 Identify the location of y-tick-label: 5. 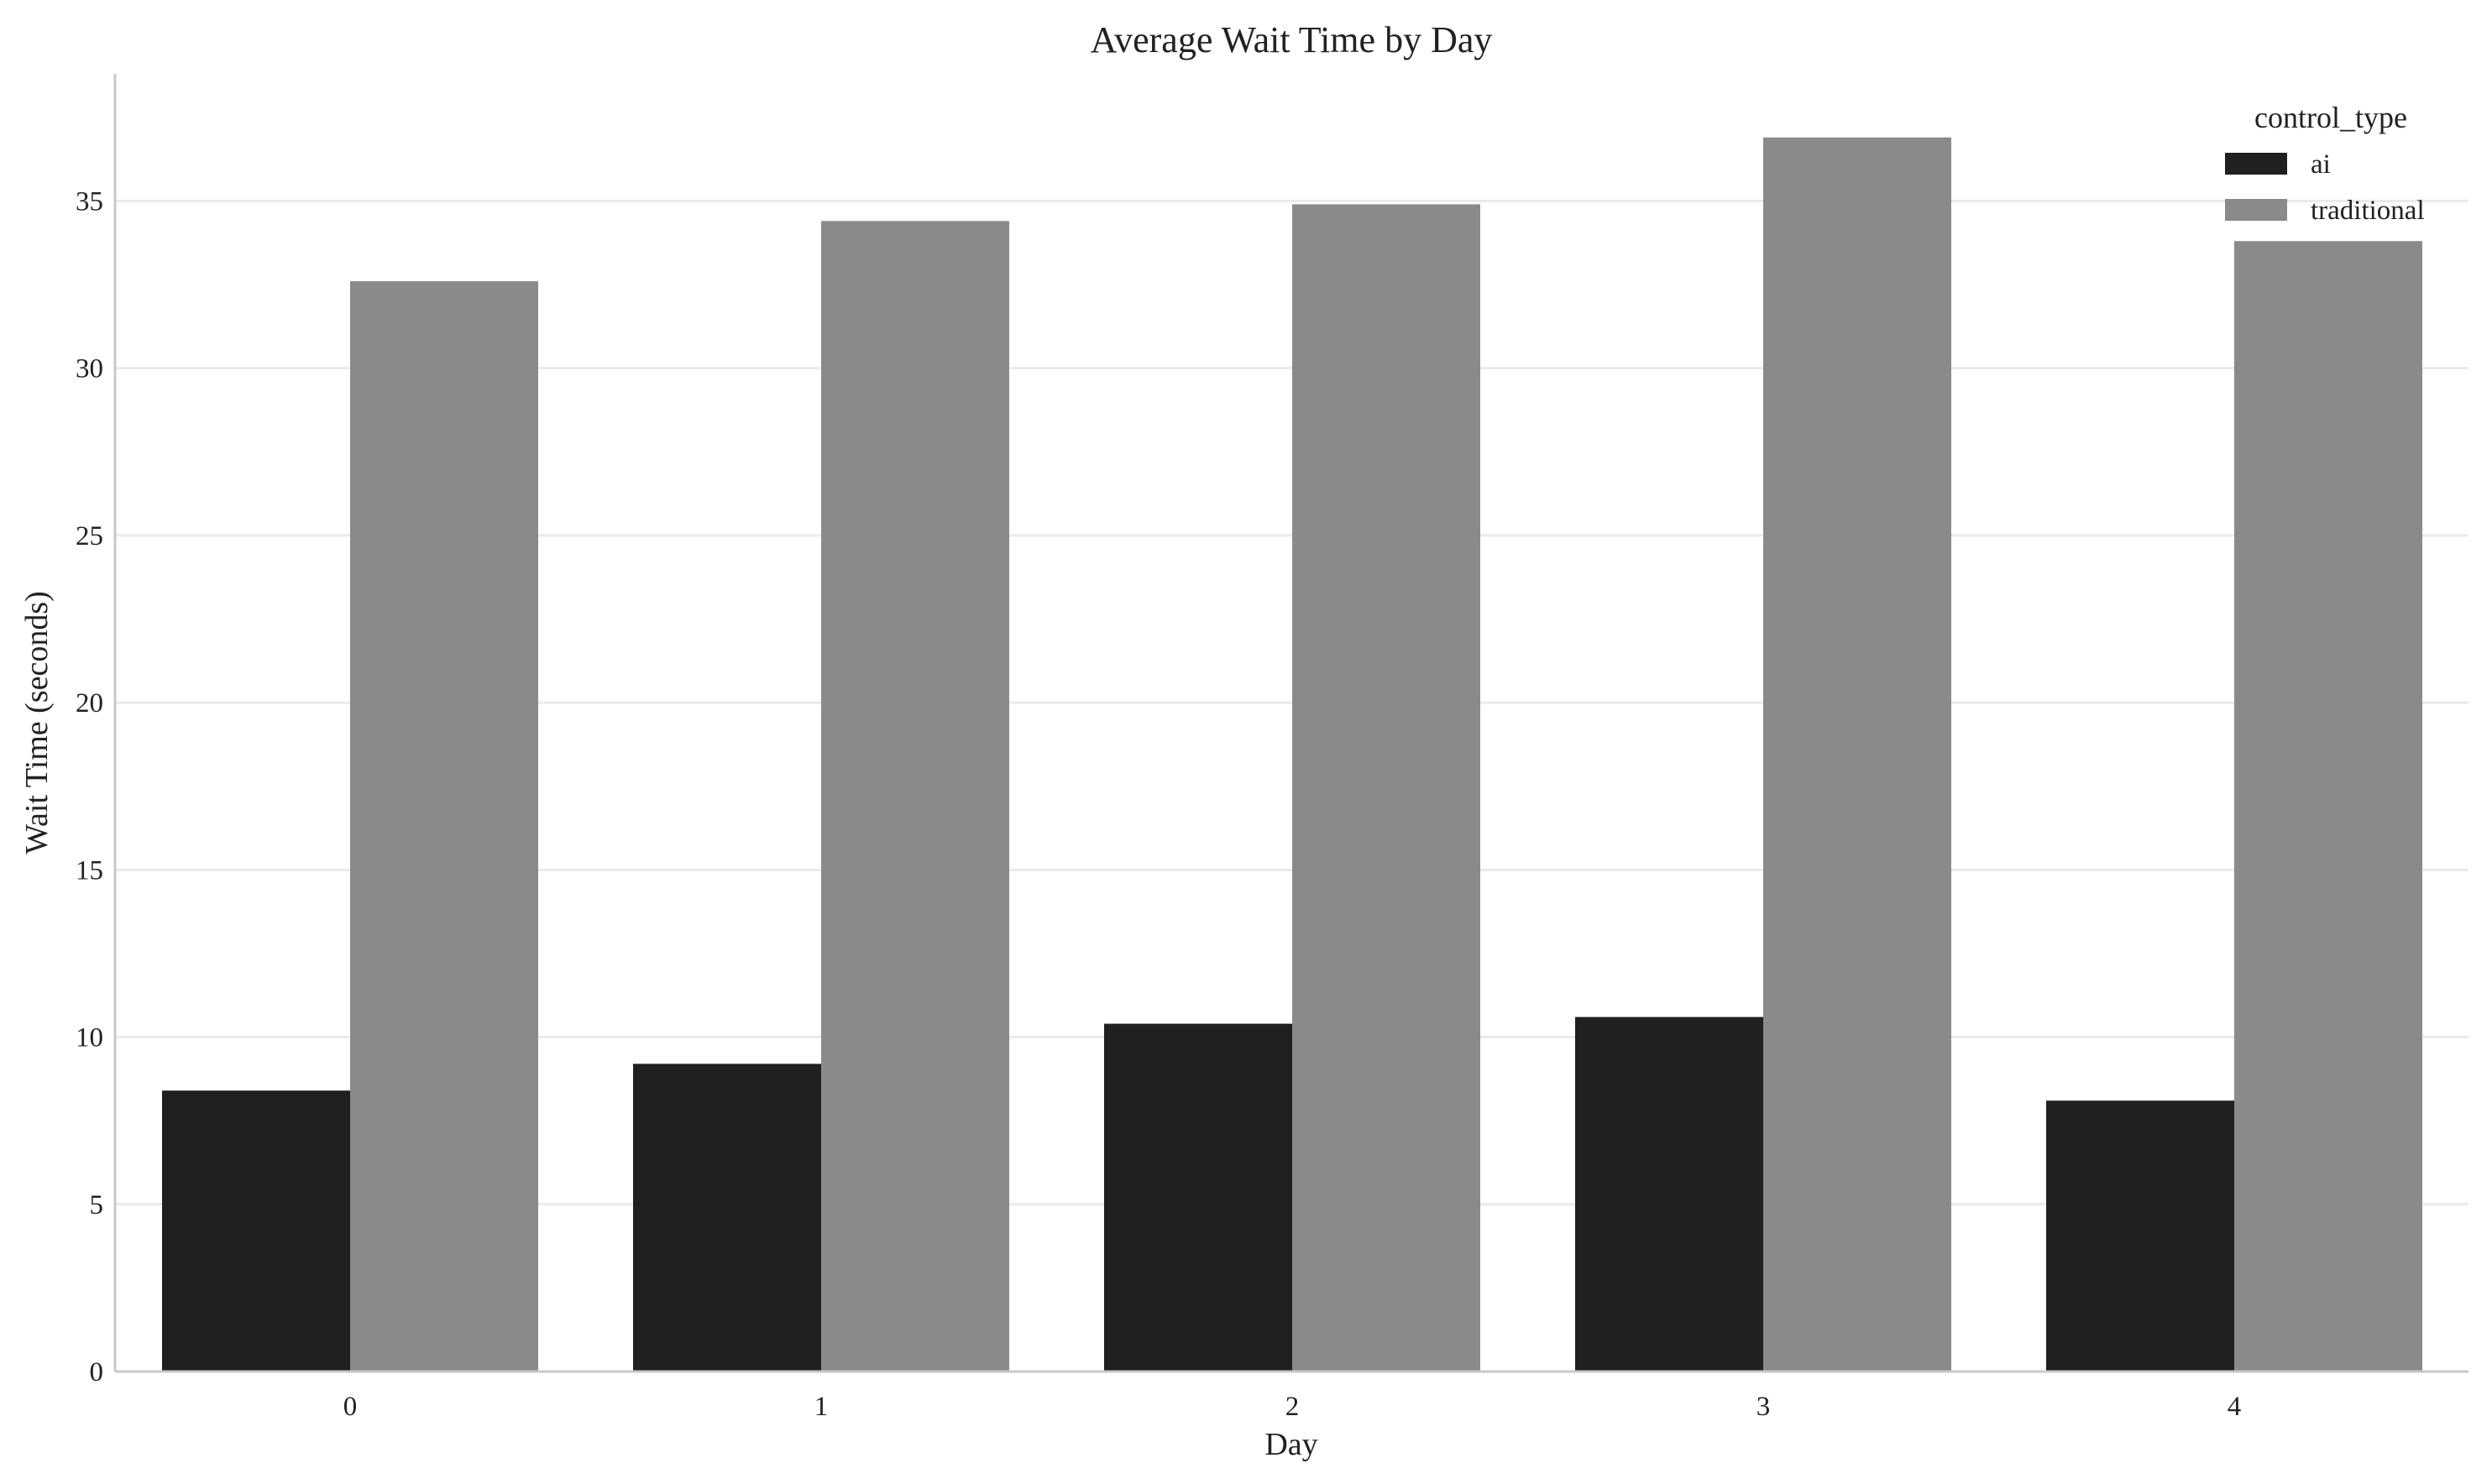
(97, 1205).